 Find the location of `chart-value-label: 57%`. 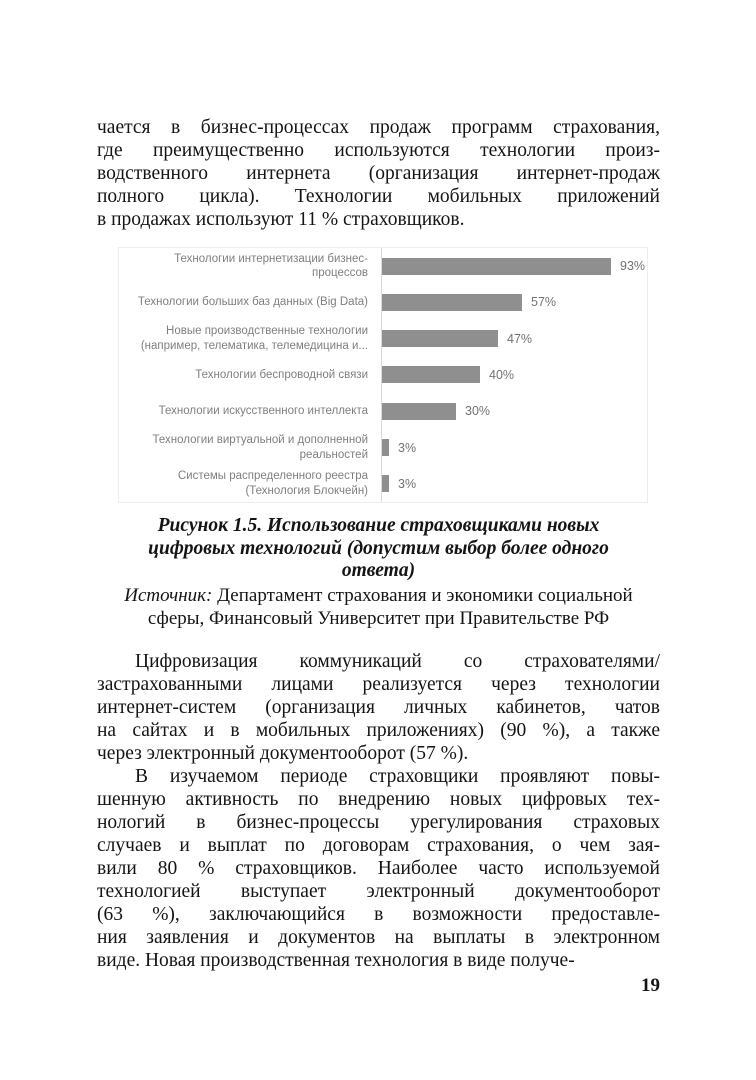

chart-value-label: 57% is located at coordinates (544, 302).